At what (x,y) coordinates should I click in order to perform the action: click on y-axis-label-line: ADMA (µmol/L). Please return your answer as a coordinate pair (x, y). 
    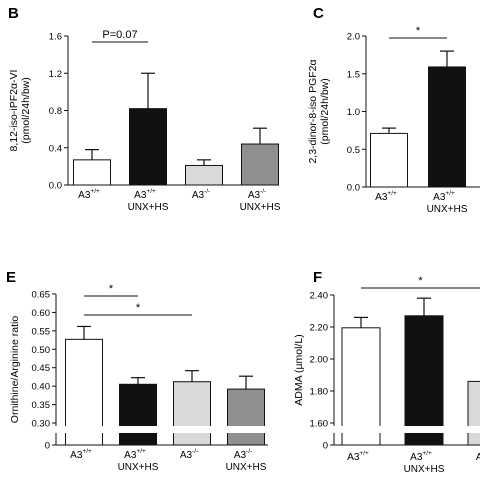
    Looking at the image, I should click on (299, 369).